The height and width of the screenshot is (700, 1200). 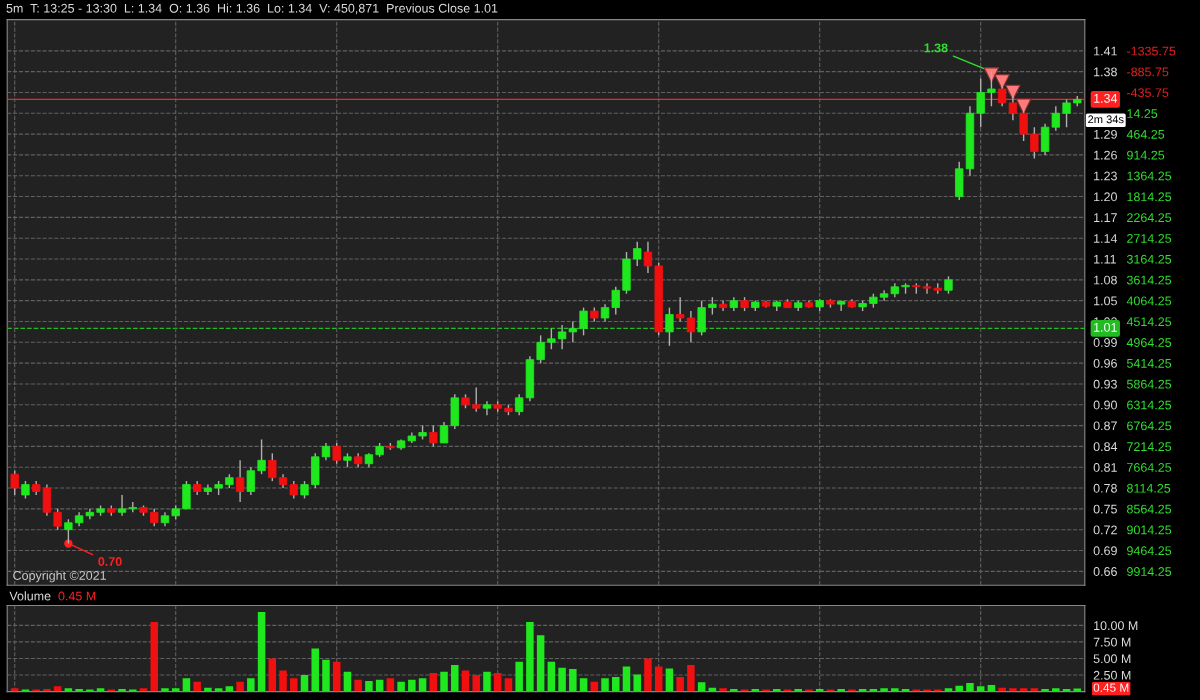 What do you see at coordinates (1105, 447) in the screenshot?
I see `y-tick-label: 0.84` at bounding box center [1105, 447].